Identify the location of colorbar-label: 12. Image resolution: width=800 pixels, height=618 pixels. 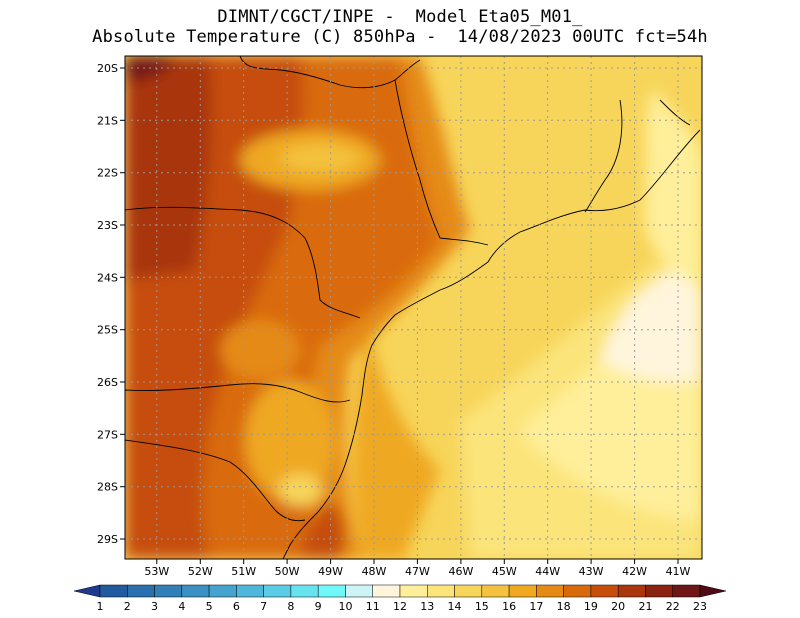
(400, 606).